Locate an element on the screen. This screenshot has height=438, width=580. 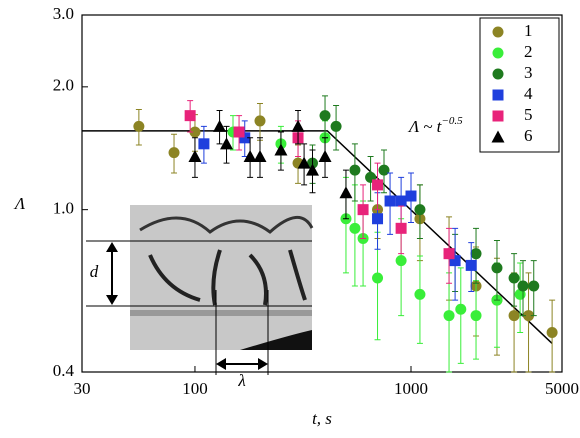
y-tick-label: 1.0 is located at coordinates (63, 208).